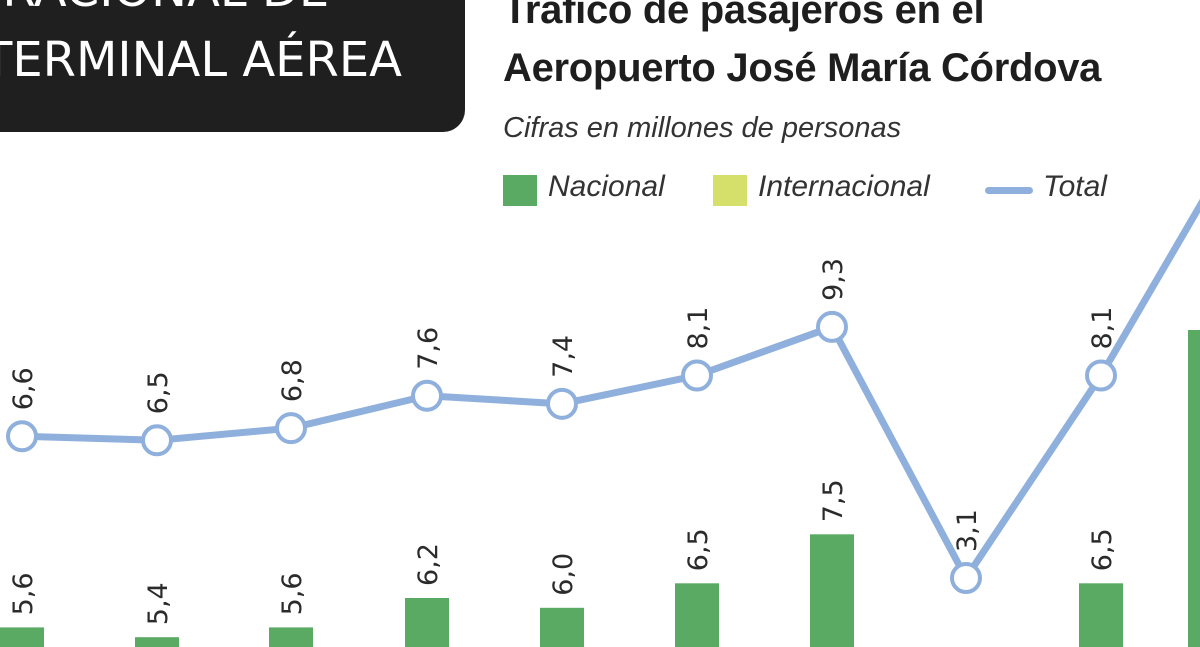 The image size is (1200, 647). What do you see at coordinates (967, 530) in the screenshot?
I see `total-value-label: 3,1` at bounding box center [967, 530].